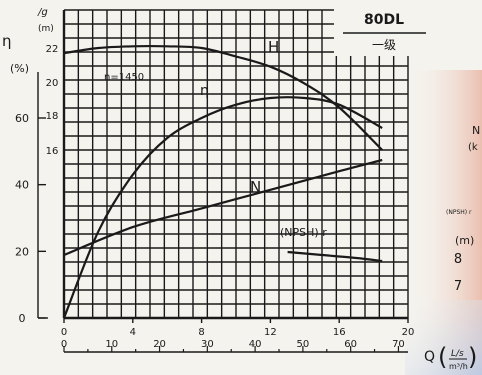 This screenshot has width=482, height=375. Describe the element at coordinates (159, 344) in the screenshot. I see `x-tick-flow-m3h: 20` at that location.